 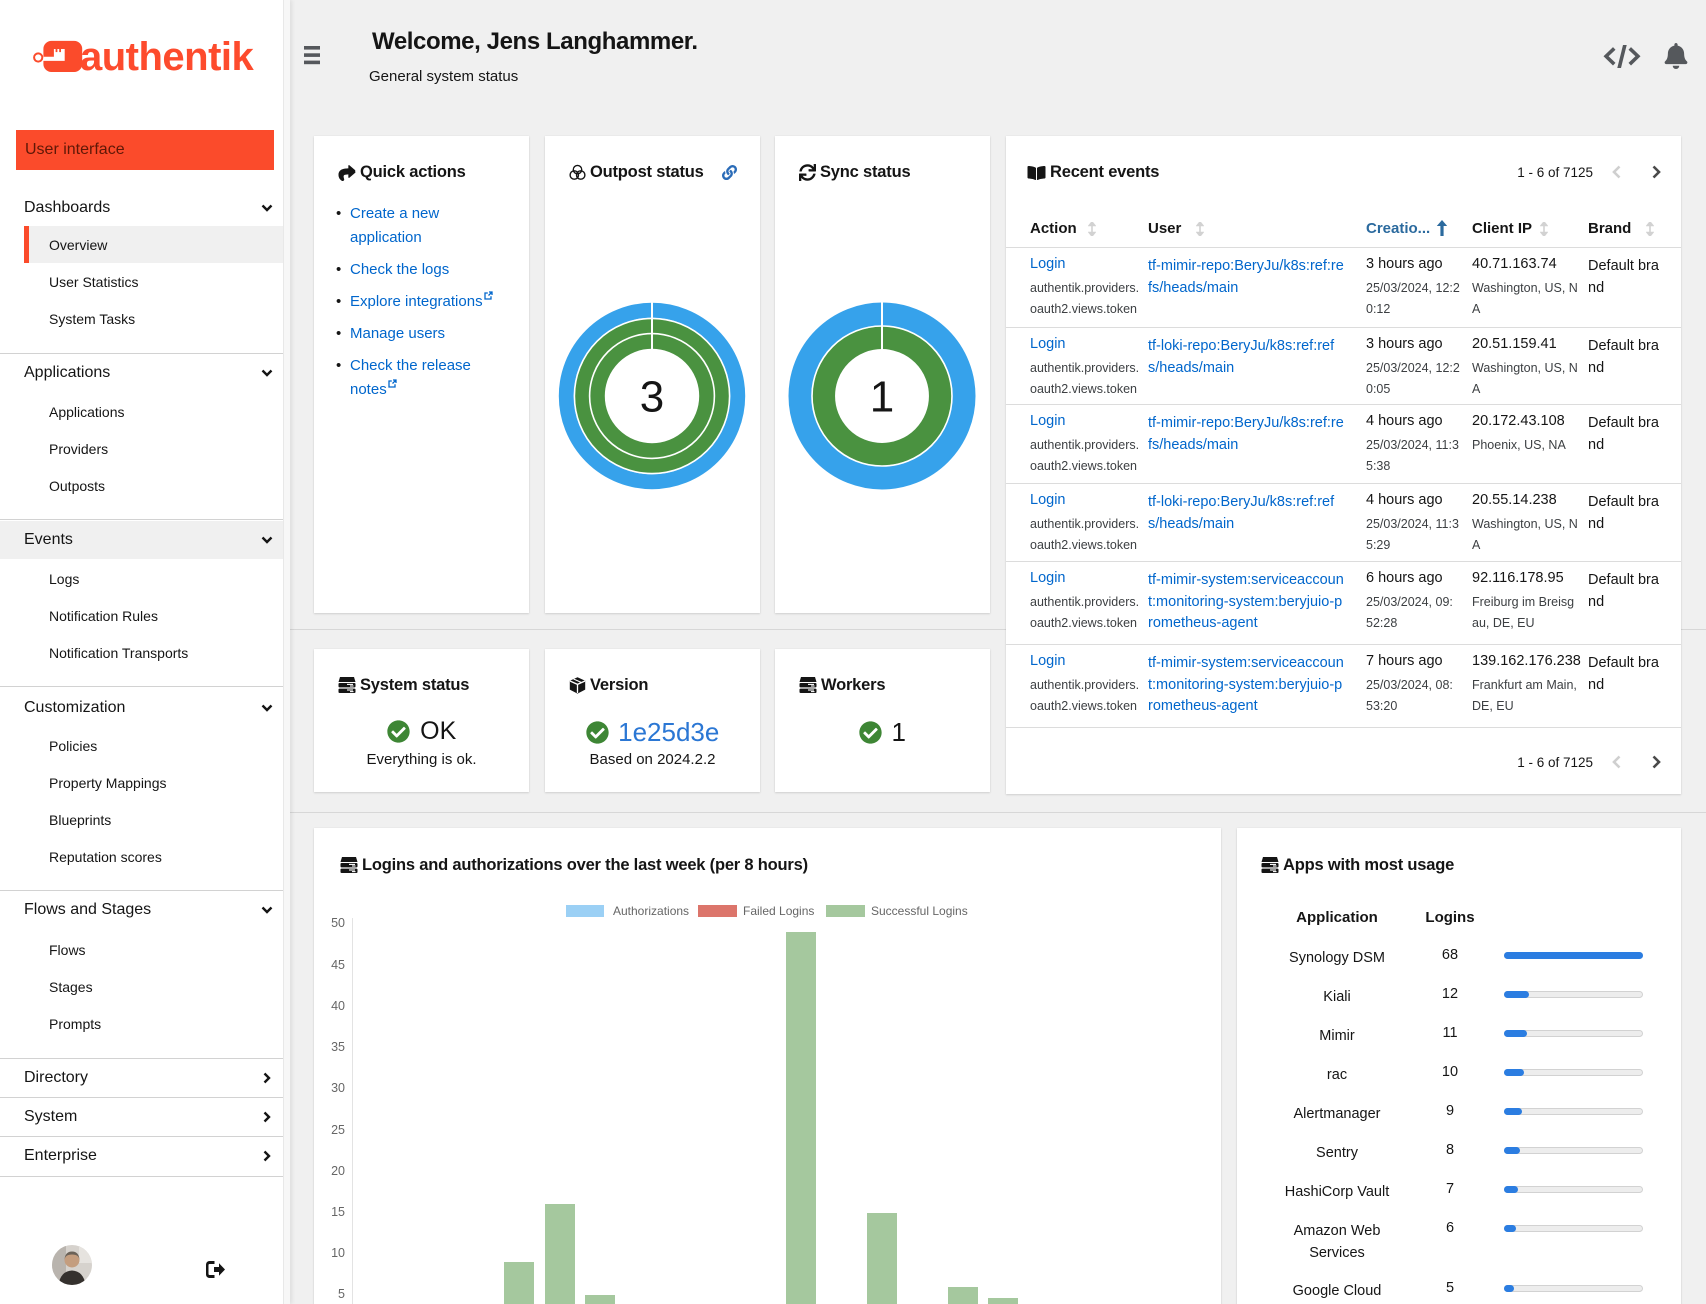 What do you see at coordinates (882, 397) in the screenshot?
I see `svg-text: 1` at bounding box center [882, 397].